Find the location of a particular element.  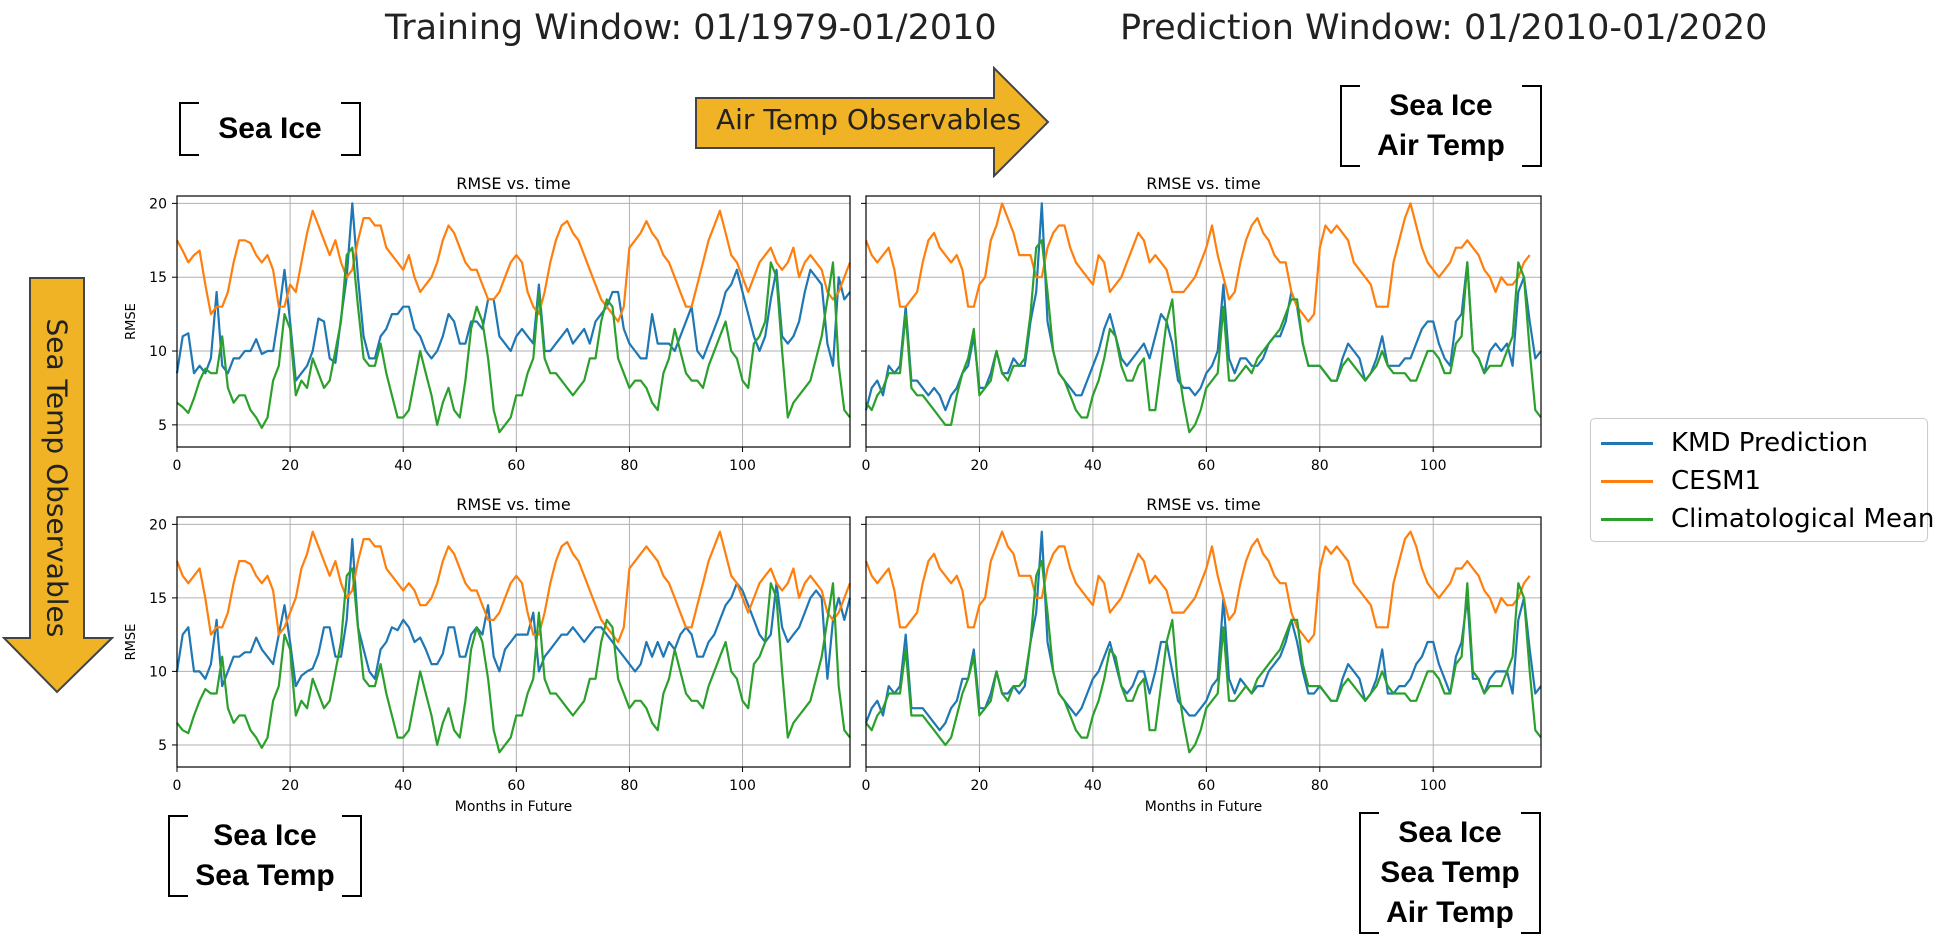

legend: KMD Prediction CESM1 Climatological Mean is located at coordinates (1762, 480).